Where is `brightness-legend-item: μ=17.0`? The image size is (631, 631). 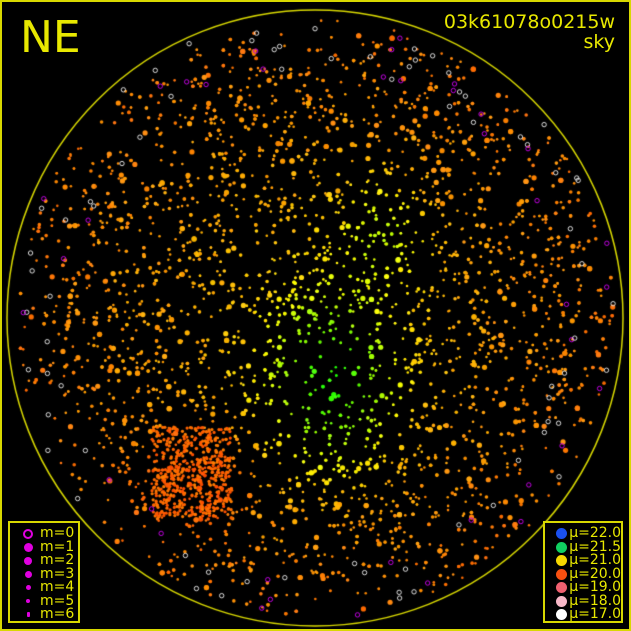 brightness-legend-item: μ=17.0 is located at coordinates (587, 614).